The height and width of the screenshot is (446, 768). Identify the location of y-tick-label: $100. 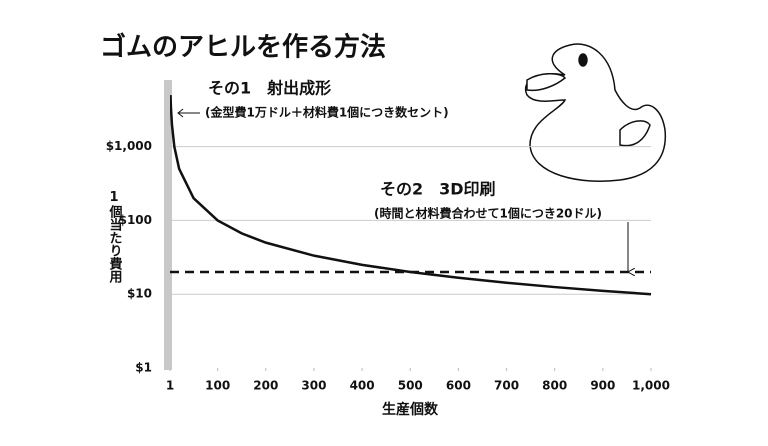
(135, 220).